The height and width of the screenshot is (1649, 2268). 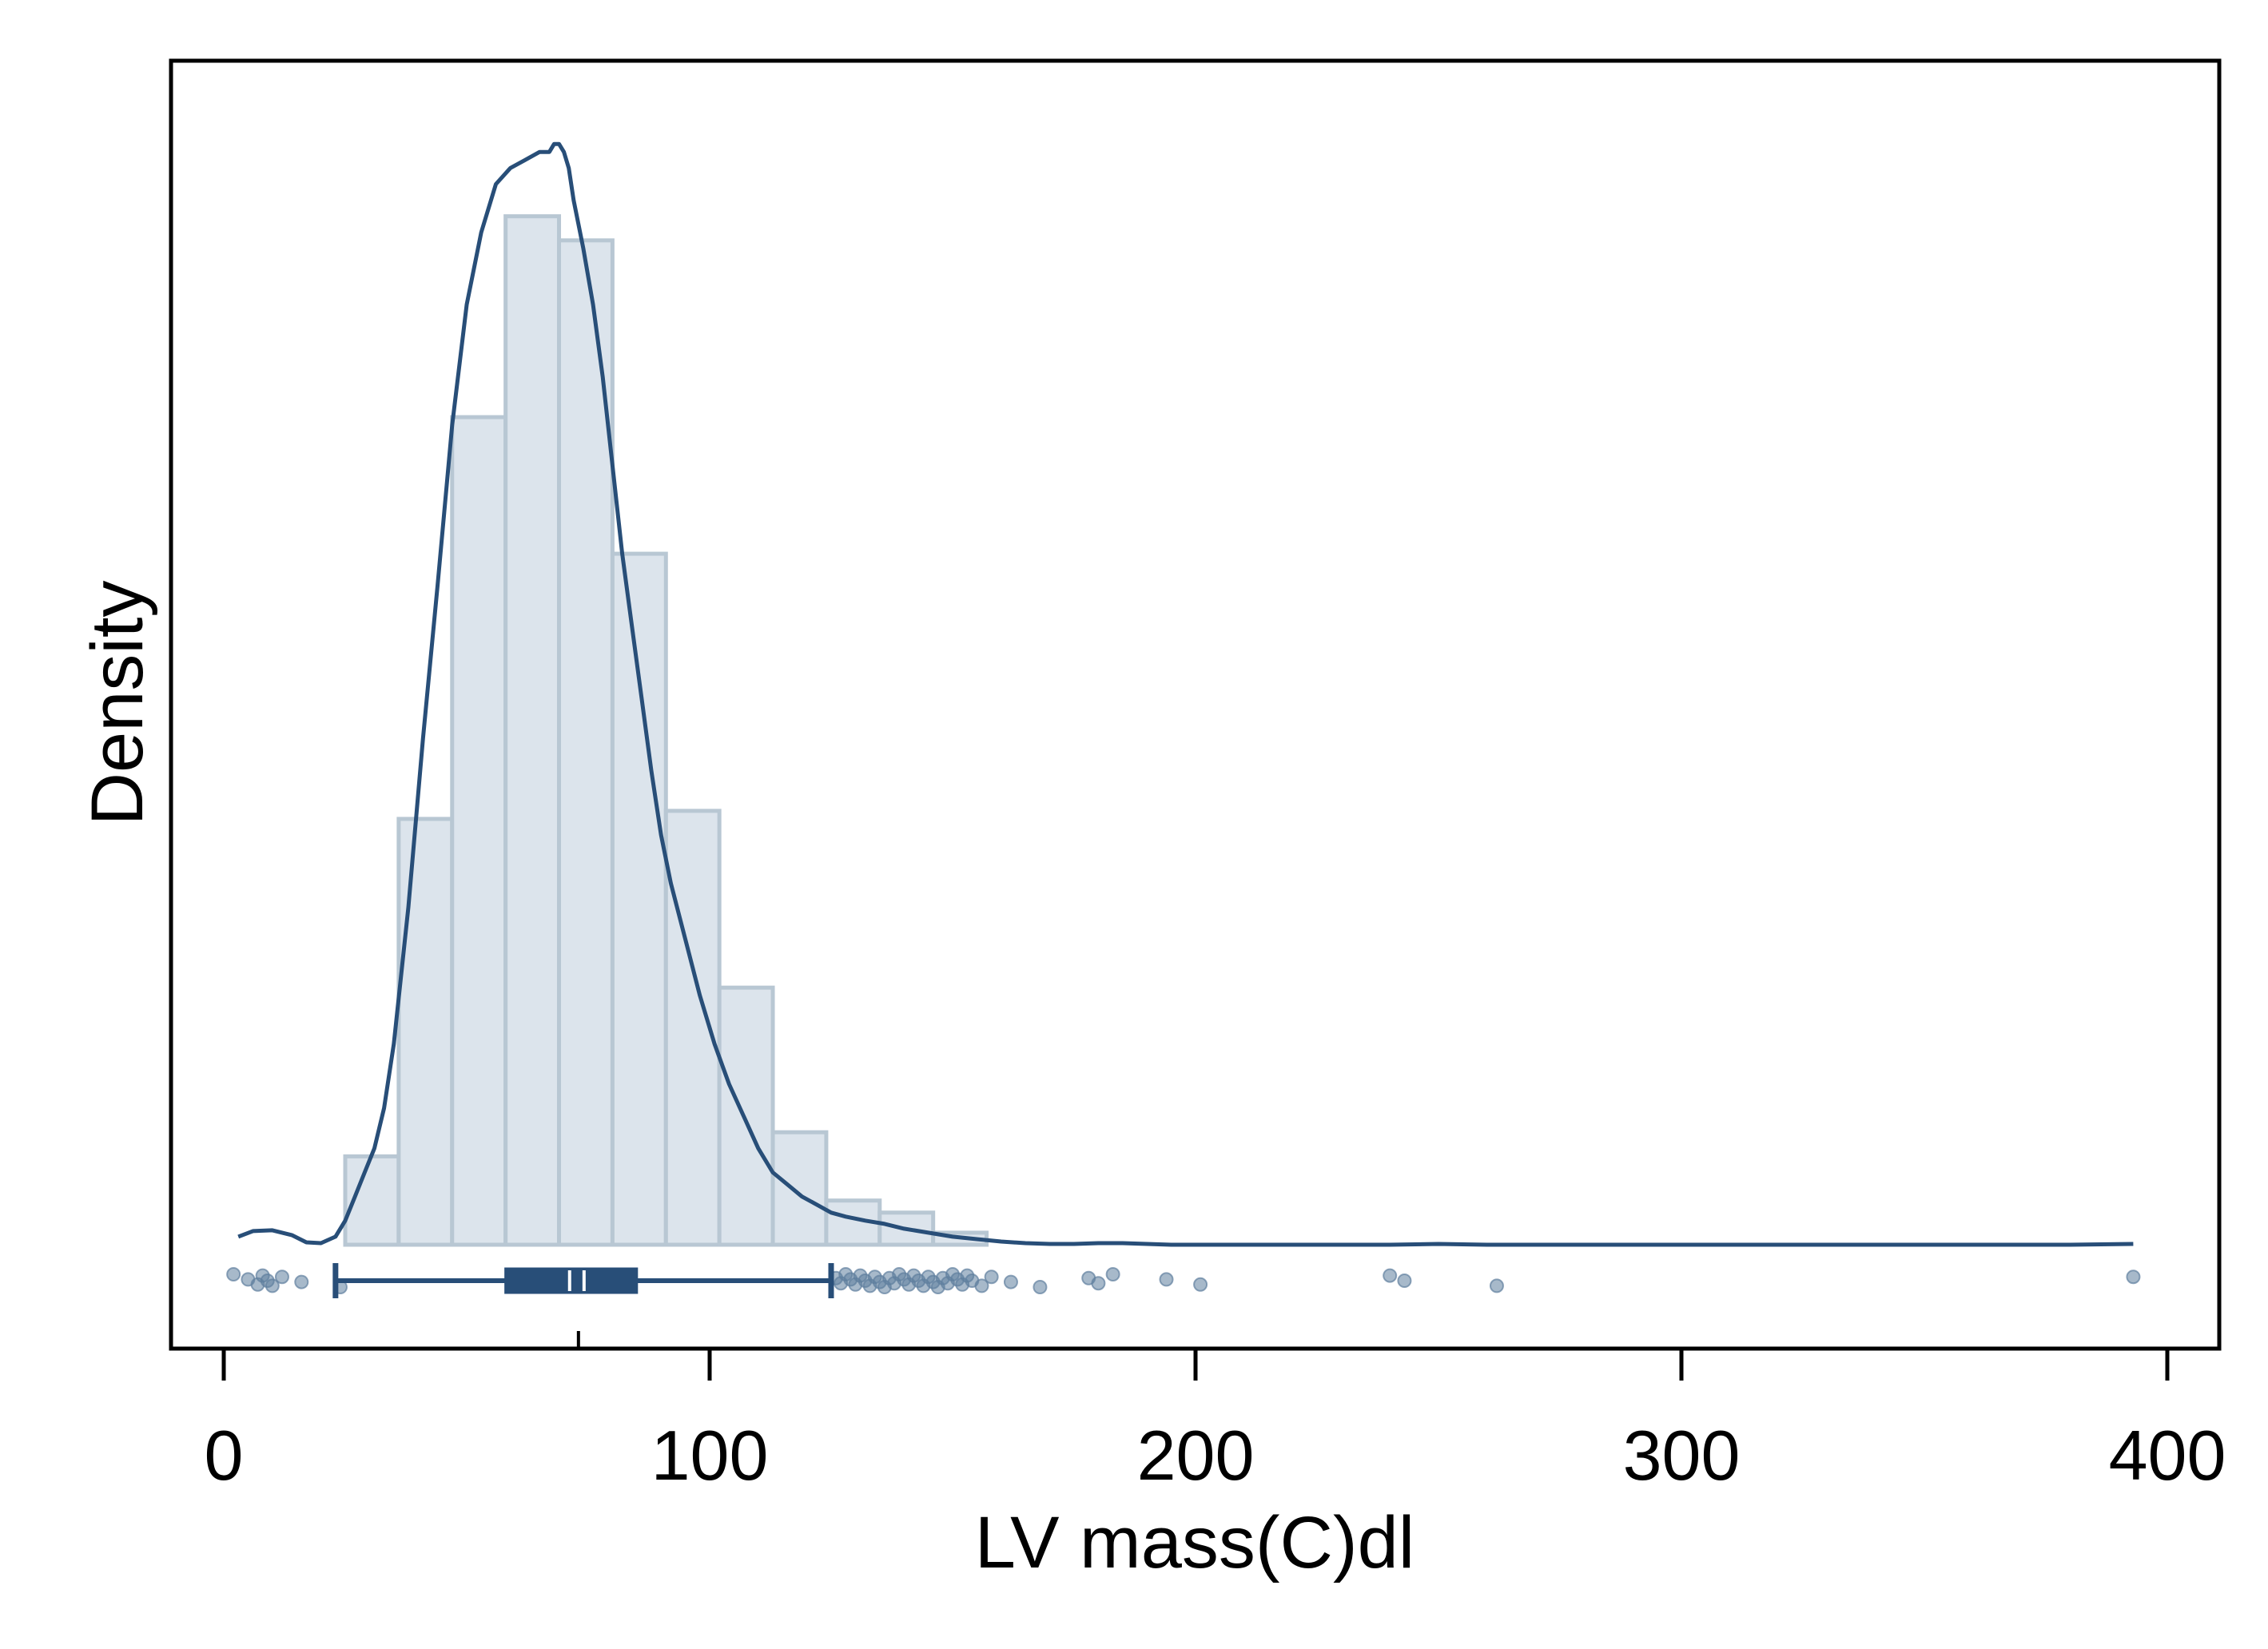 What do you see at coordinates (710, 1455) in the screenshot?
I see `x-tick-label: 100` at bounding box center [710, 1455].